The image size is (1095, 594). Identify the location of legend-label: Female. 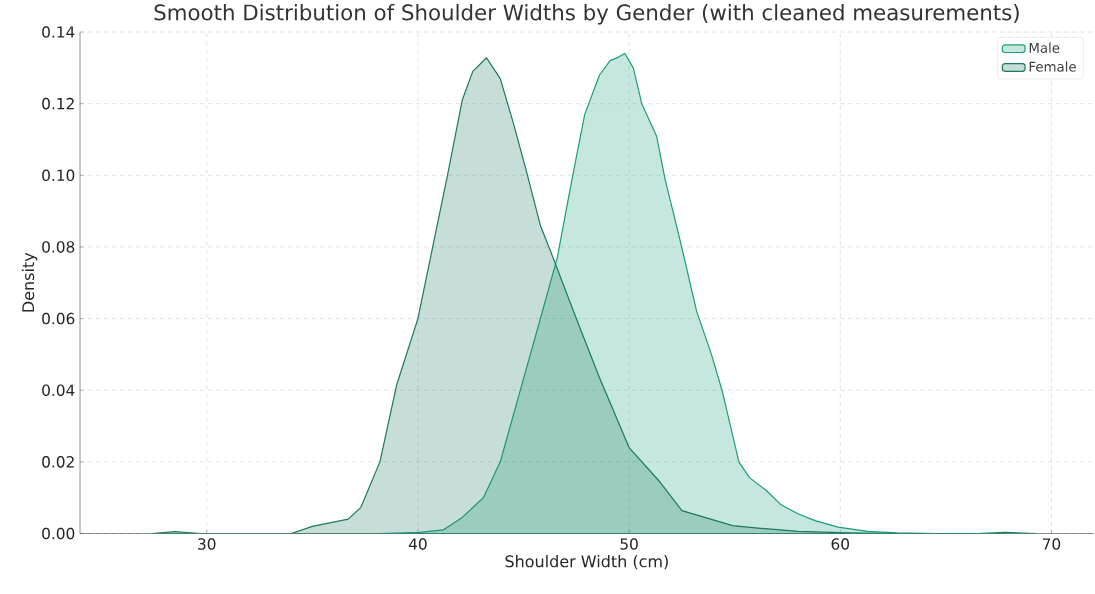
(1052, 66).